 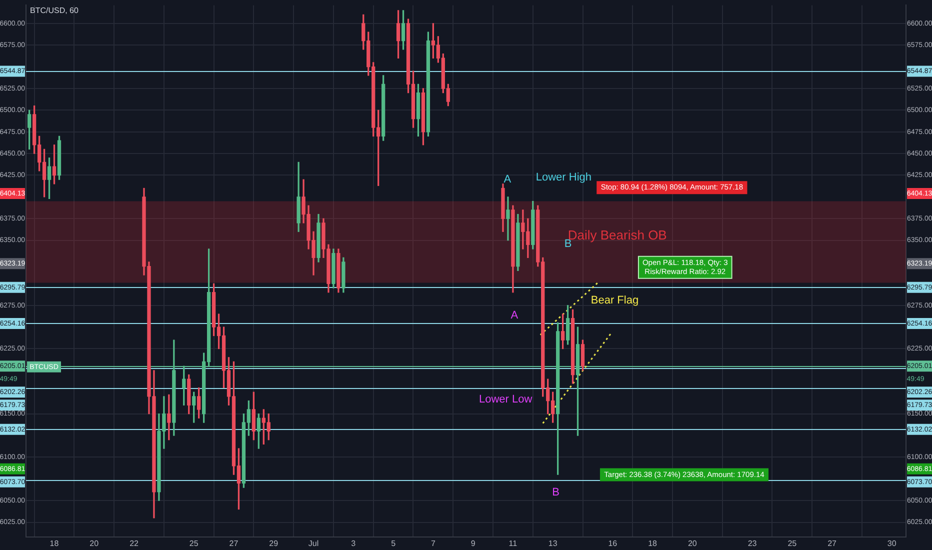 I want to click on x-tick-label: 29, so click(x=274, y=543).